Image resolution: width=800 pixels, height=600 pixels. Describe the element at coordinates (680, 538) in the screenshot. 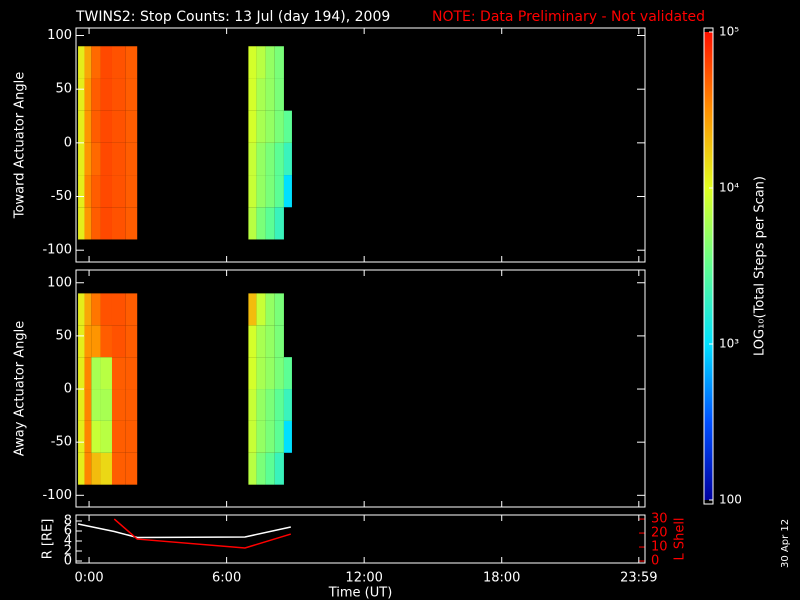

I see `y2-axis-label: L Shell` at that location.